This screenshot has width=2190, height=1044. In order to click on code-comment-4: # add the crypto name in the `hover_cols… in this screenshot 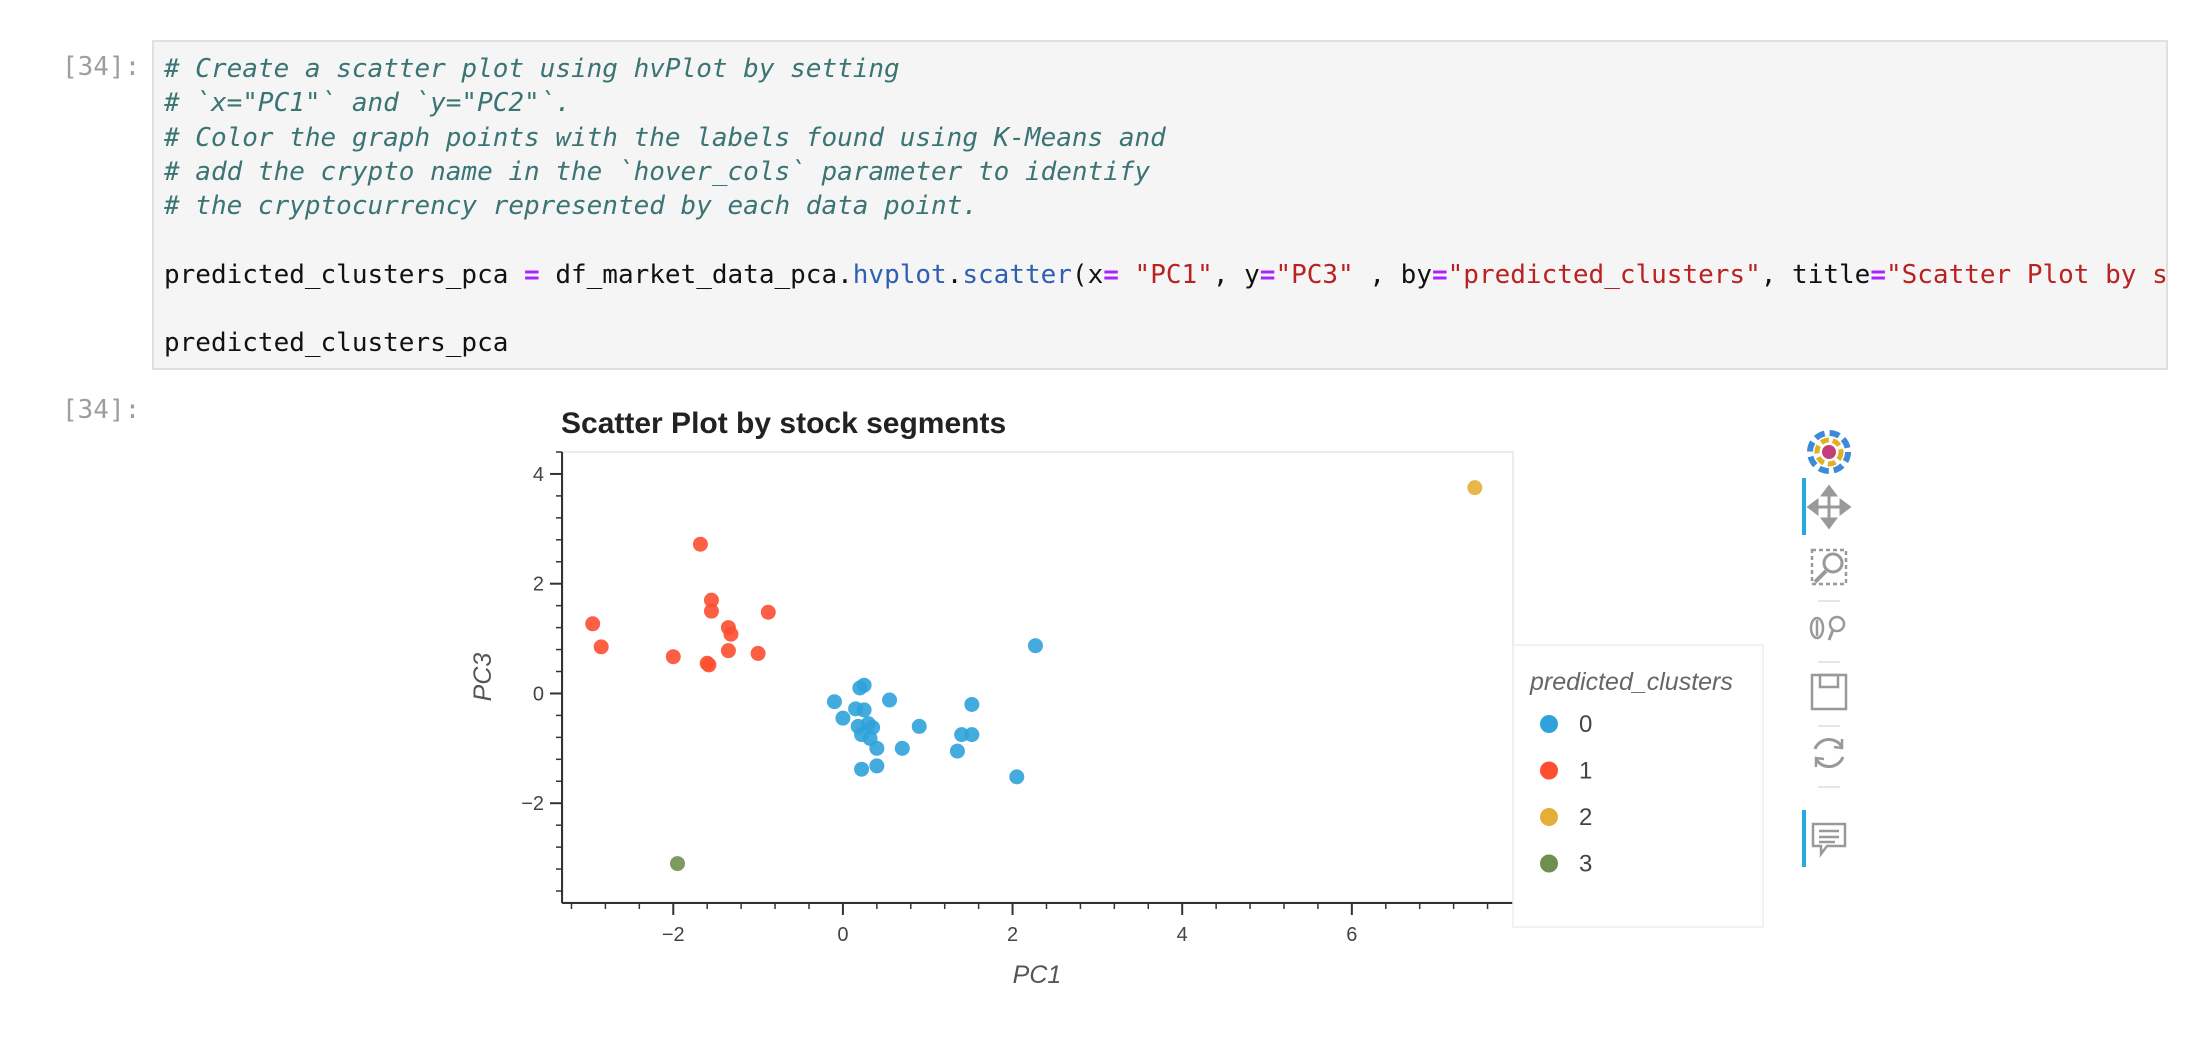, I will do `click(657, 171)`.